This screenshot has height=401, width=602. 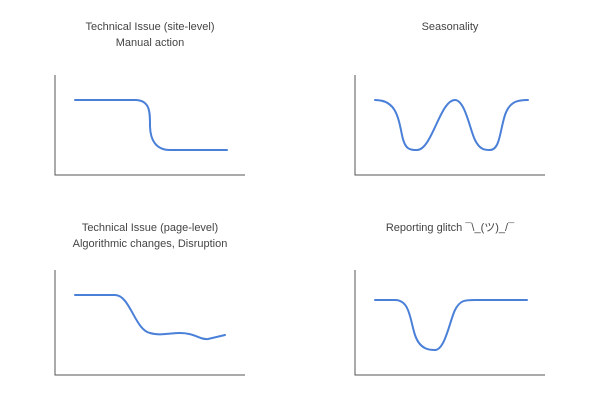 I want to click on panel-title: Reporting glitch ¯\_(ツ)_/¯, so click(x=450, y=228).